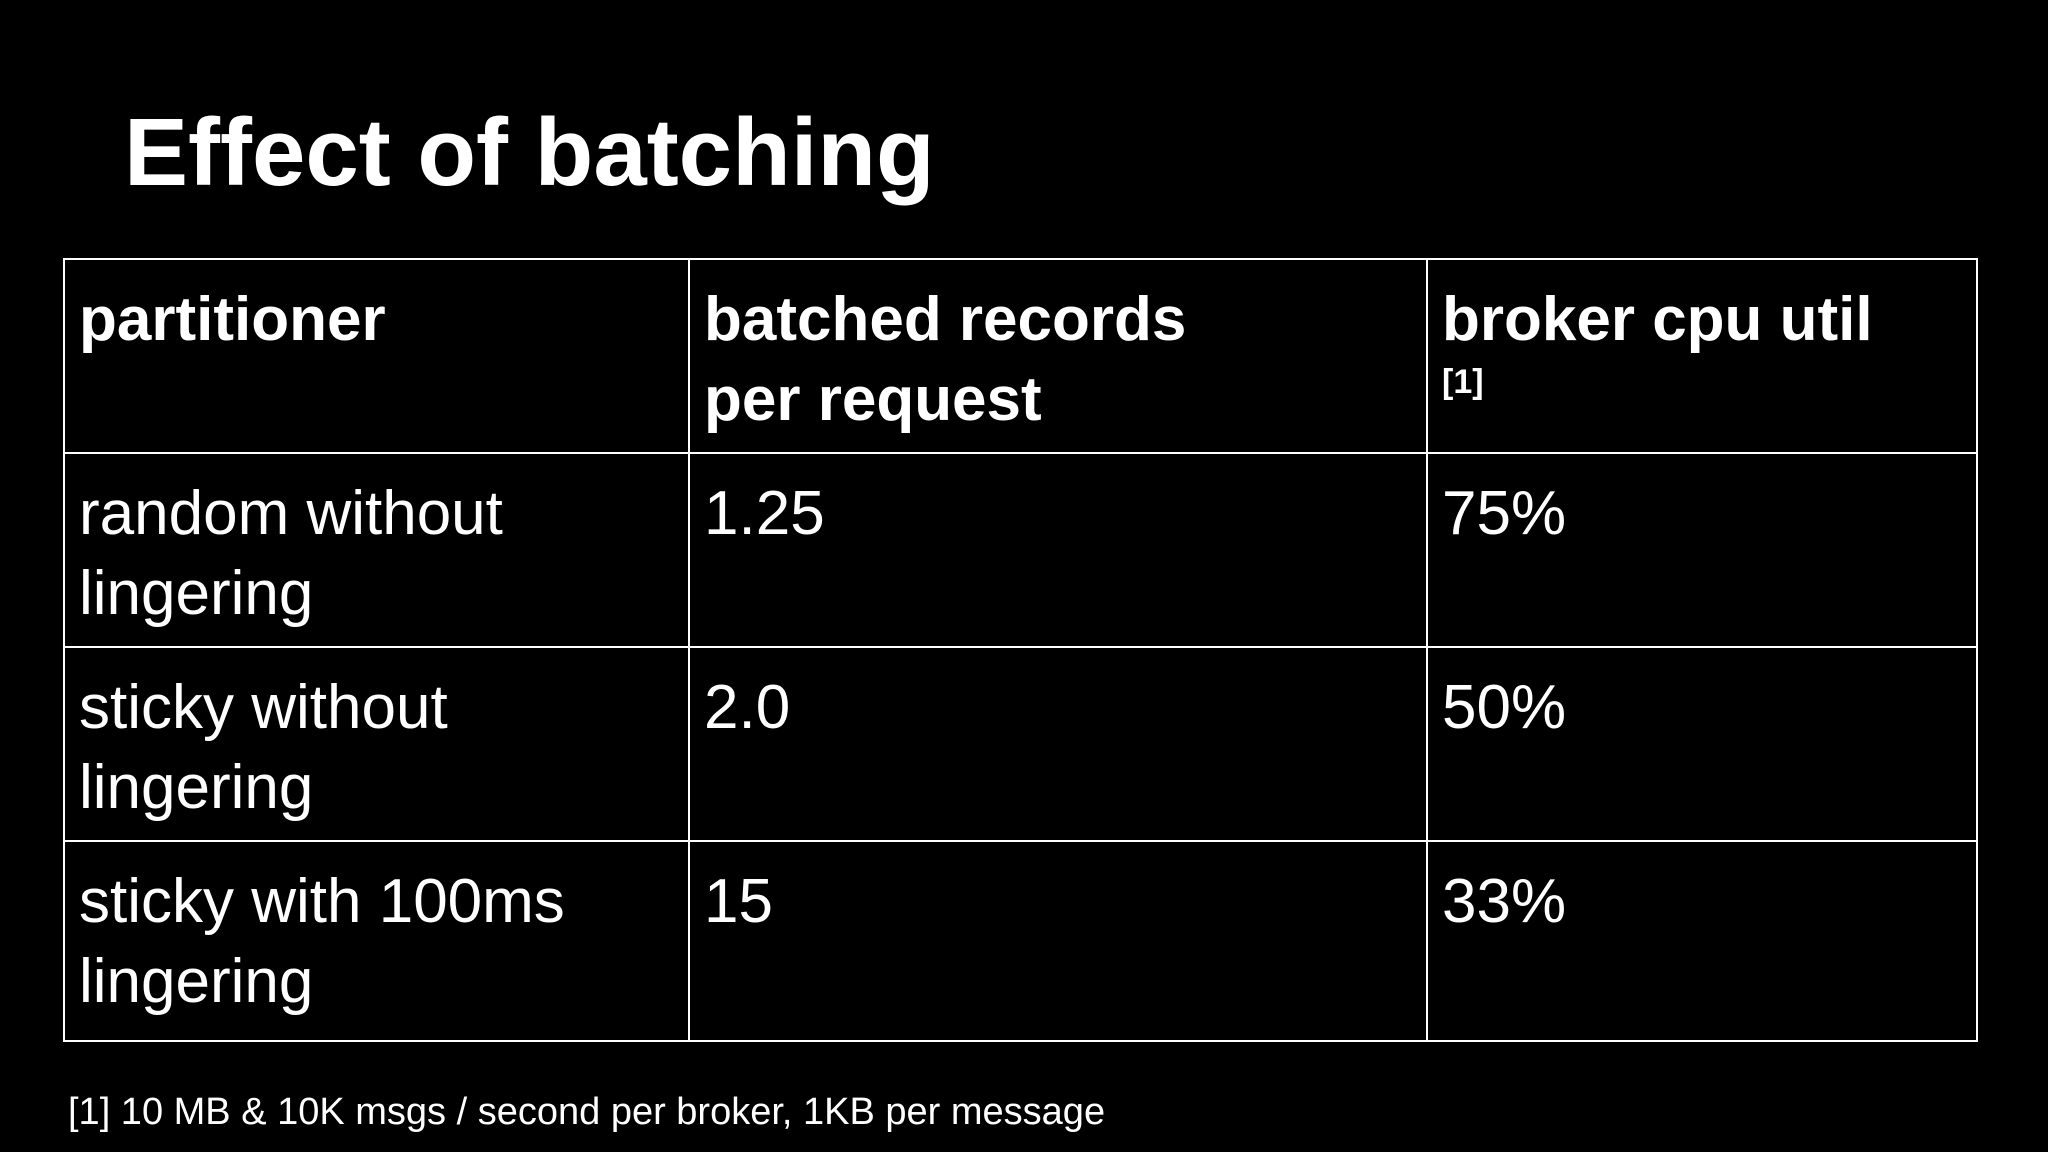 This screenshot has height=1152, width=2048. I want to click on partitioner-cell: random without lingering, so click(376, 550).